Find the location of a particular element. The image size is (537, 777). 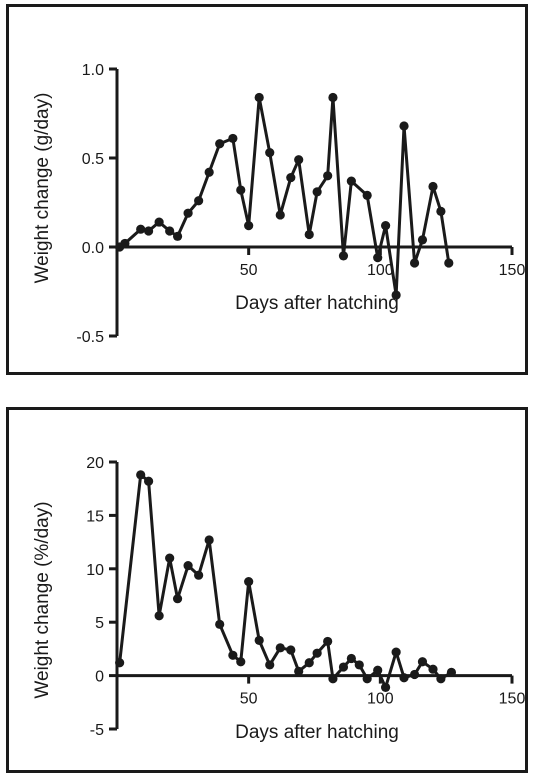

chart-2-x-tick-label: 150 is located at coordinates (512, 699).